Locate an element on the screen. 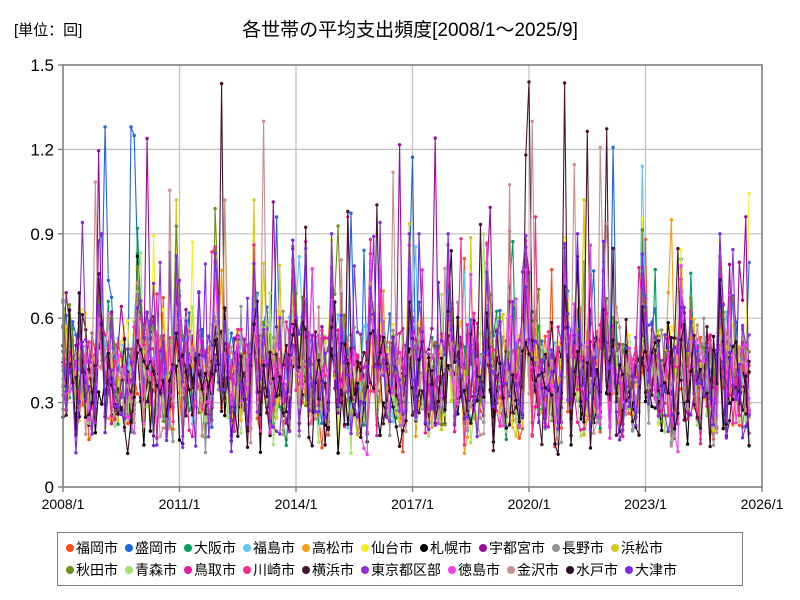 The height and width of the screenshot is (600, 800). legend-item: 秋田市 is located at coordinates (92, 570).